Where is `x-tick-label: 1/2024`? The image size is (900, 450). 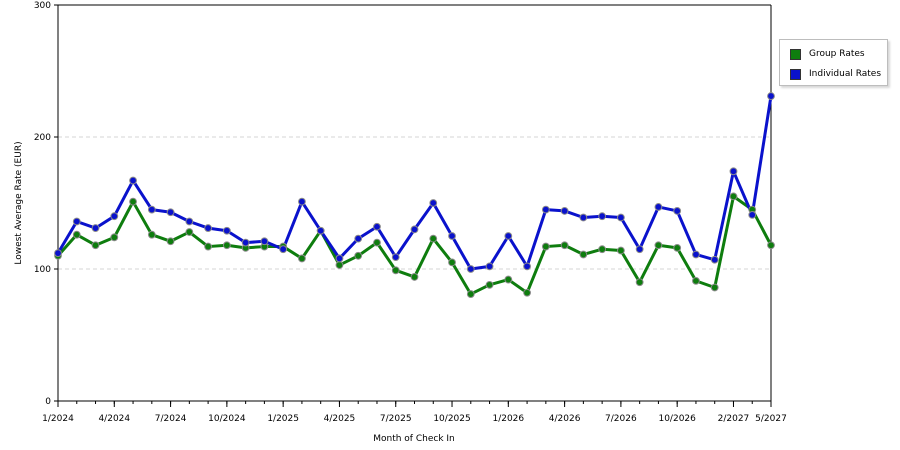
x-tick-label: 1/2024 is located at coordinates (58, 419).